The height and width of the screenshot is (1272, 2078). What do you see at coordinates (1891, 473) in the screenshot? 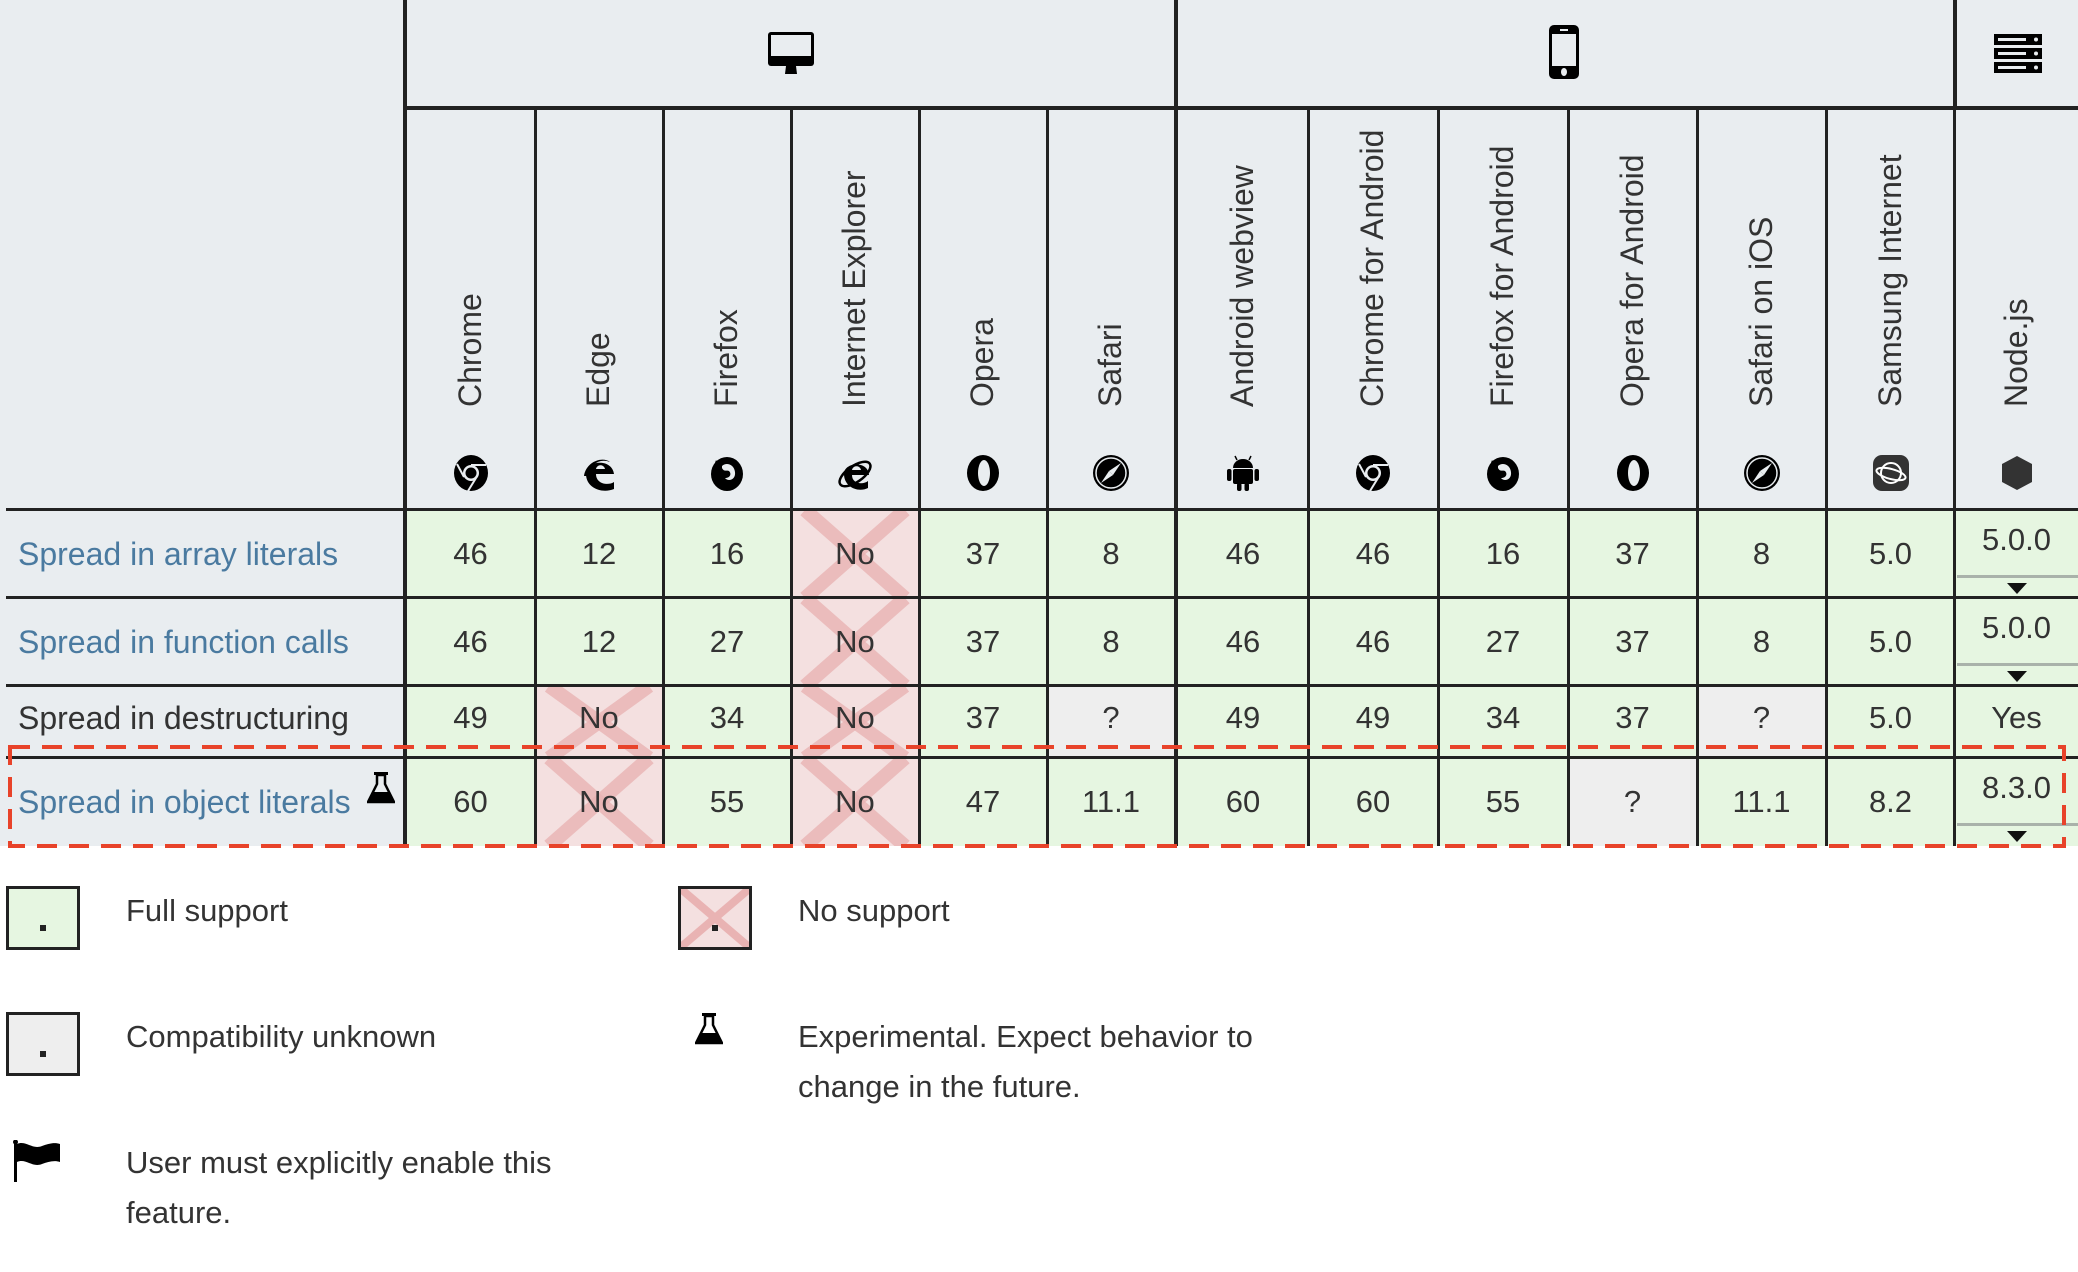
I see `samsung-internet-icon` at bounding box center [1891, 473].